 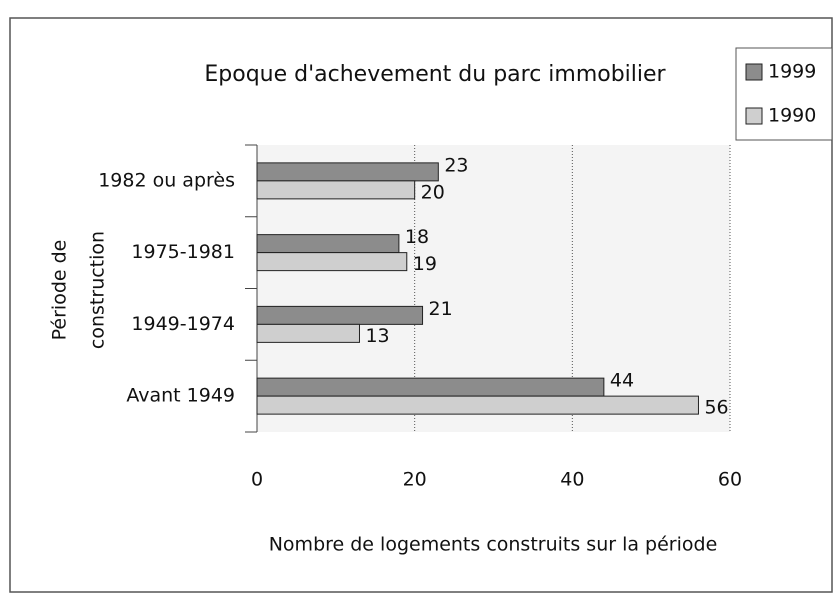 I want to click on y-axis-label-line: construction, so click(x=98, y=290).